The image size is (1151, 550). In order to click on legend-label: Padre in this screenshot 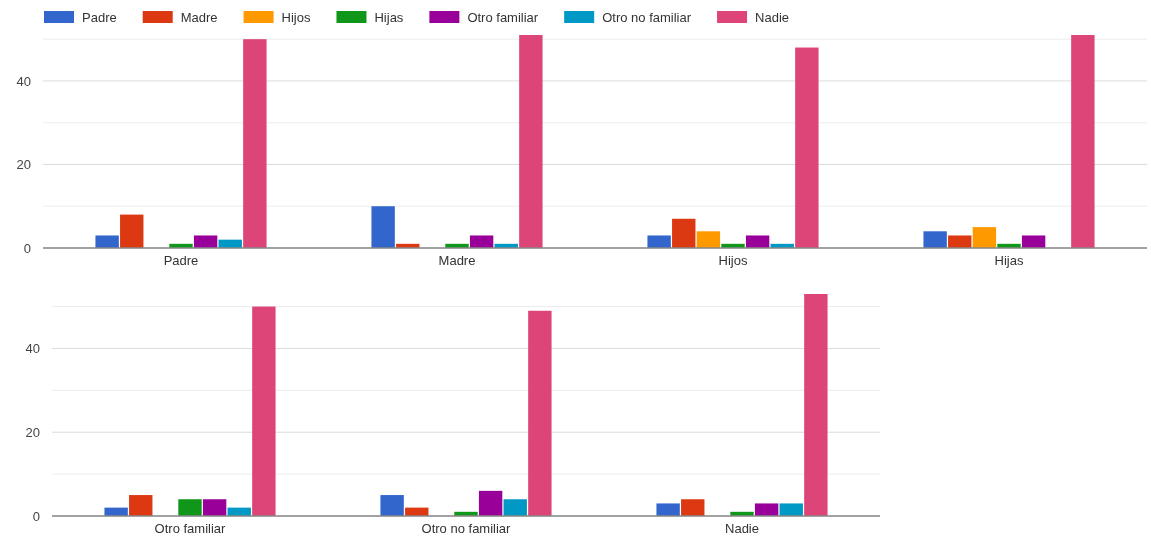, I will do `click(99, 17)`.